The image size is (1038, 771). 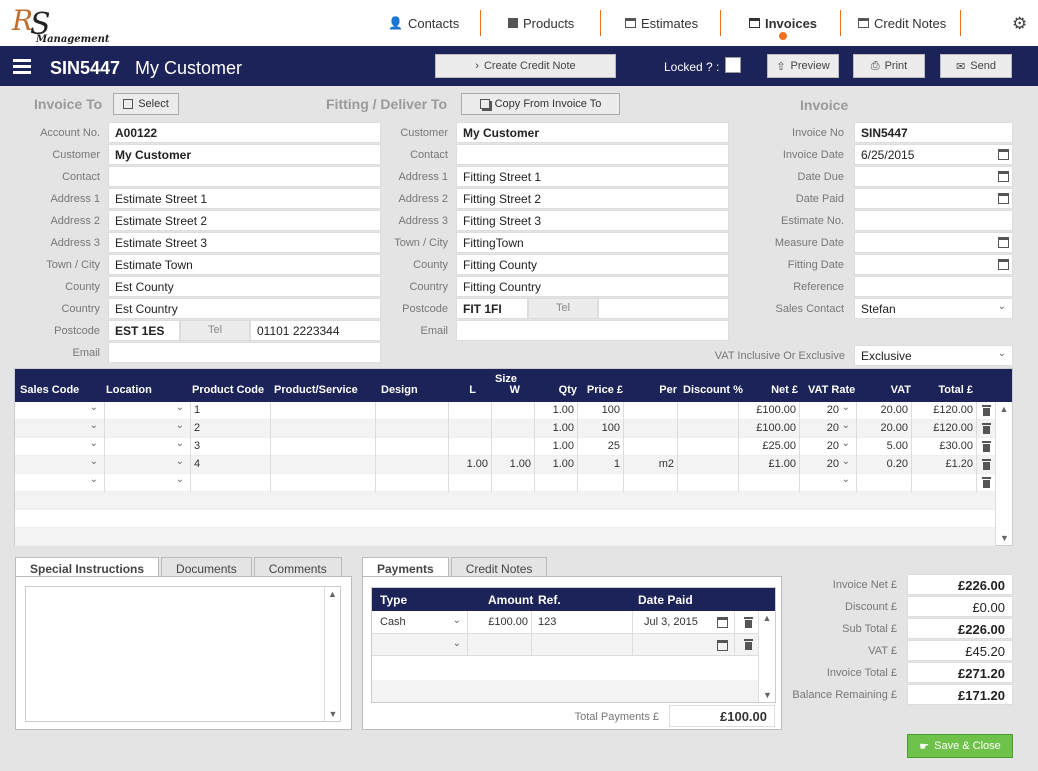 I want to click on grid-row: ⌄ ⌄ 2 1.00 100 £100.00 20 ⌄ 20.00 £120.00, so click(x=513, y=429).